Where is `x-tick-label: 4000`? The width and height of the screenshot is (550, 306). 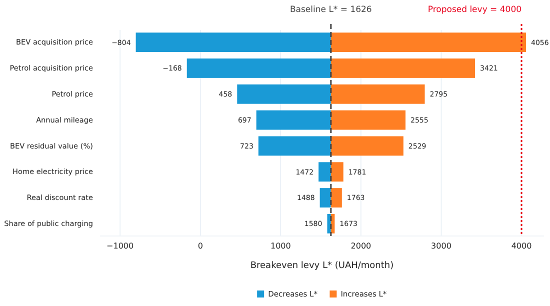 x-tick-label: 4000 is located at coordinates (521, 246).